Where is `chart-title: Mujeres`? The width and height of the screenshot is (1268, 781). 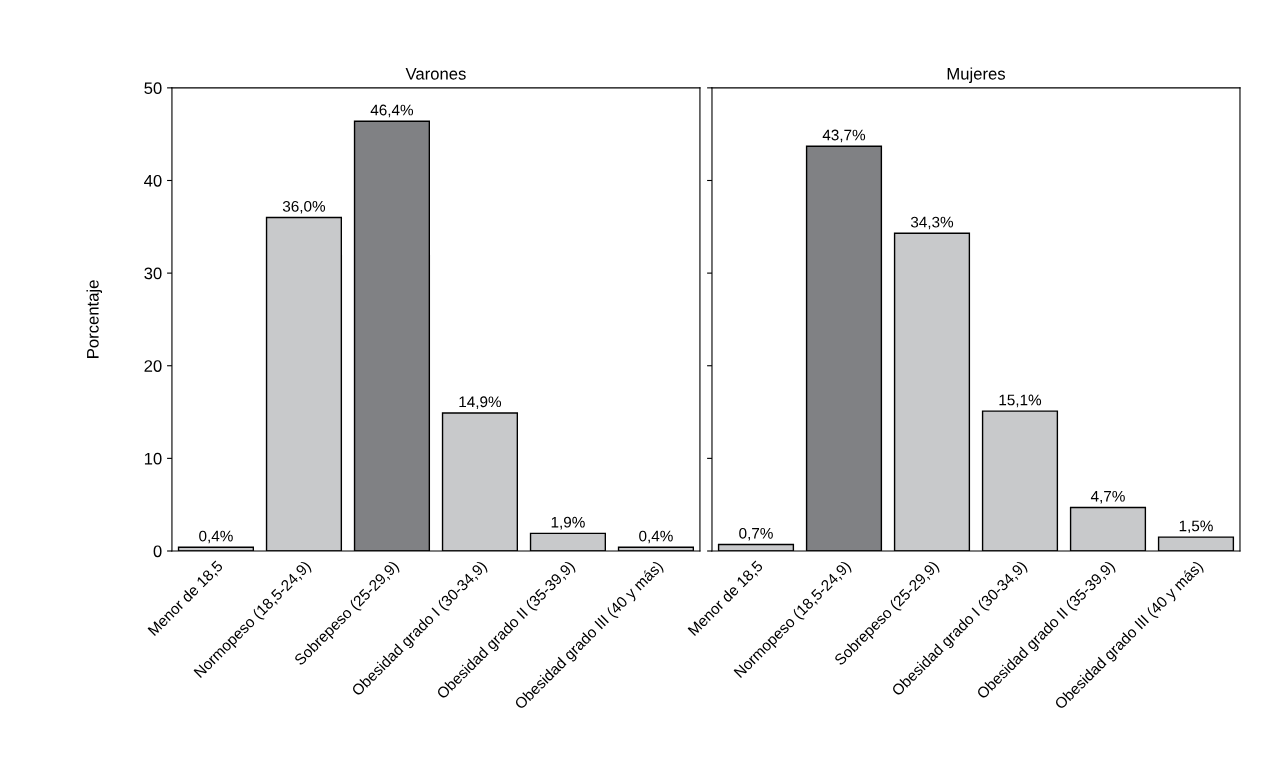
chart-title: Mujeres is located at coordinates (976, 75).